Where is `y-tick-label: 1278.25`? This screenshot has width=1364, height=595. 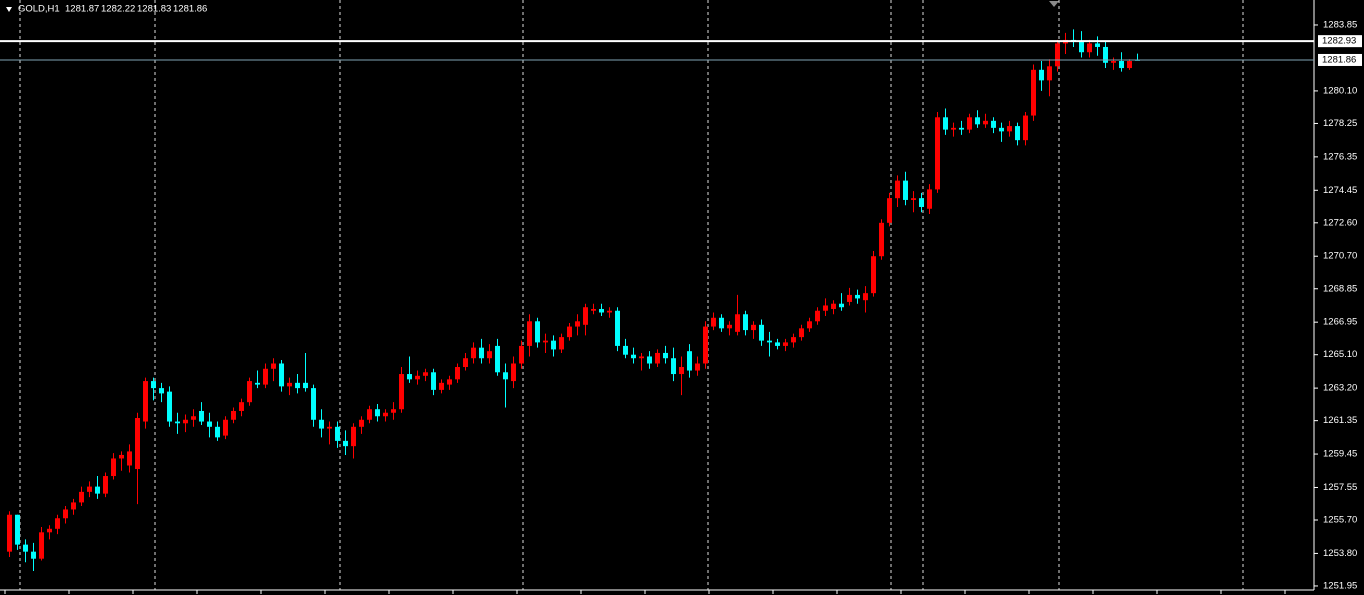 y-tick-label: 1278.25 is located at coordinates (1340, 123).